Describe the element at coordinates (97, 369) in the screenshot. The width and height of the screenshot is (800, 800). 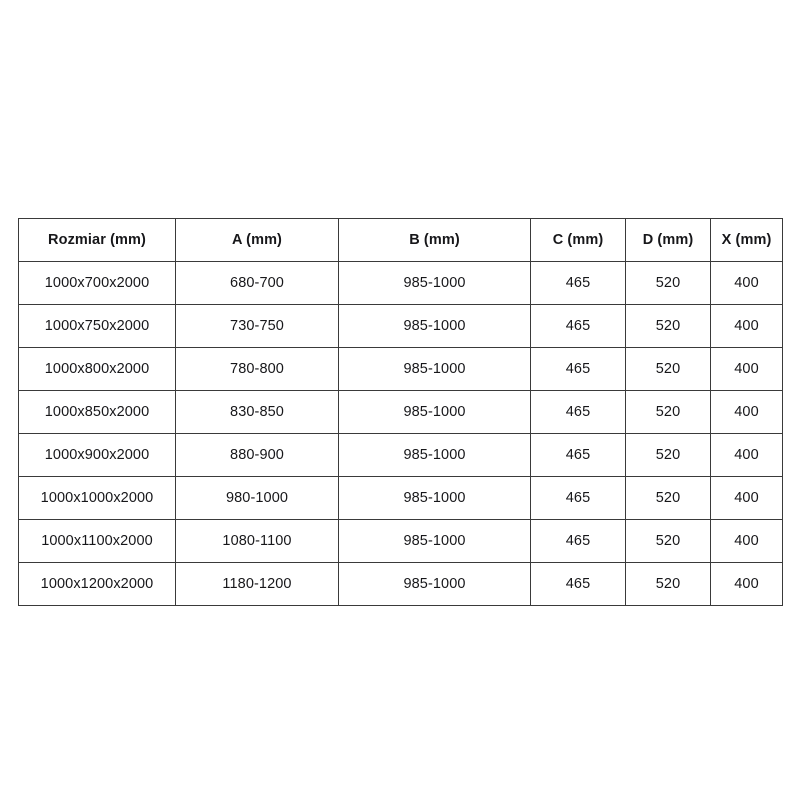
I see `cell-rozmiar: 1000x800x2000` at that location.